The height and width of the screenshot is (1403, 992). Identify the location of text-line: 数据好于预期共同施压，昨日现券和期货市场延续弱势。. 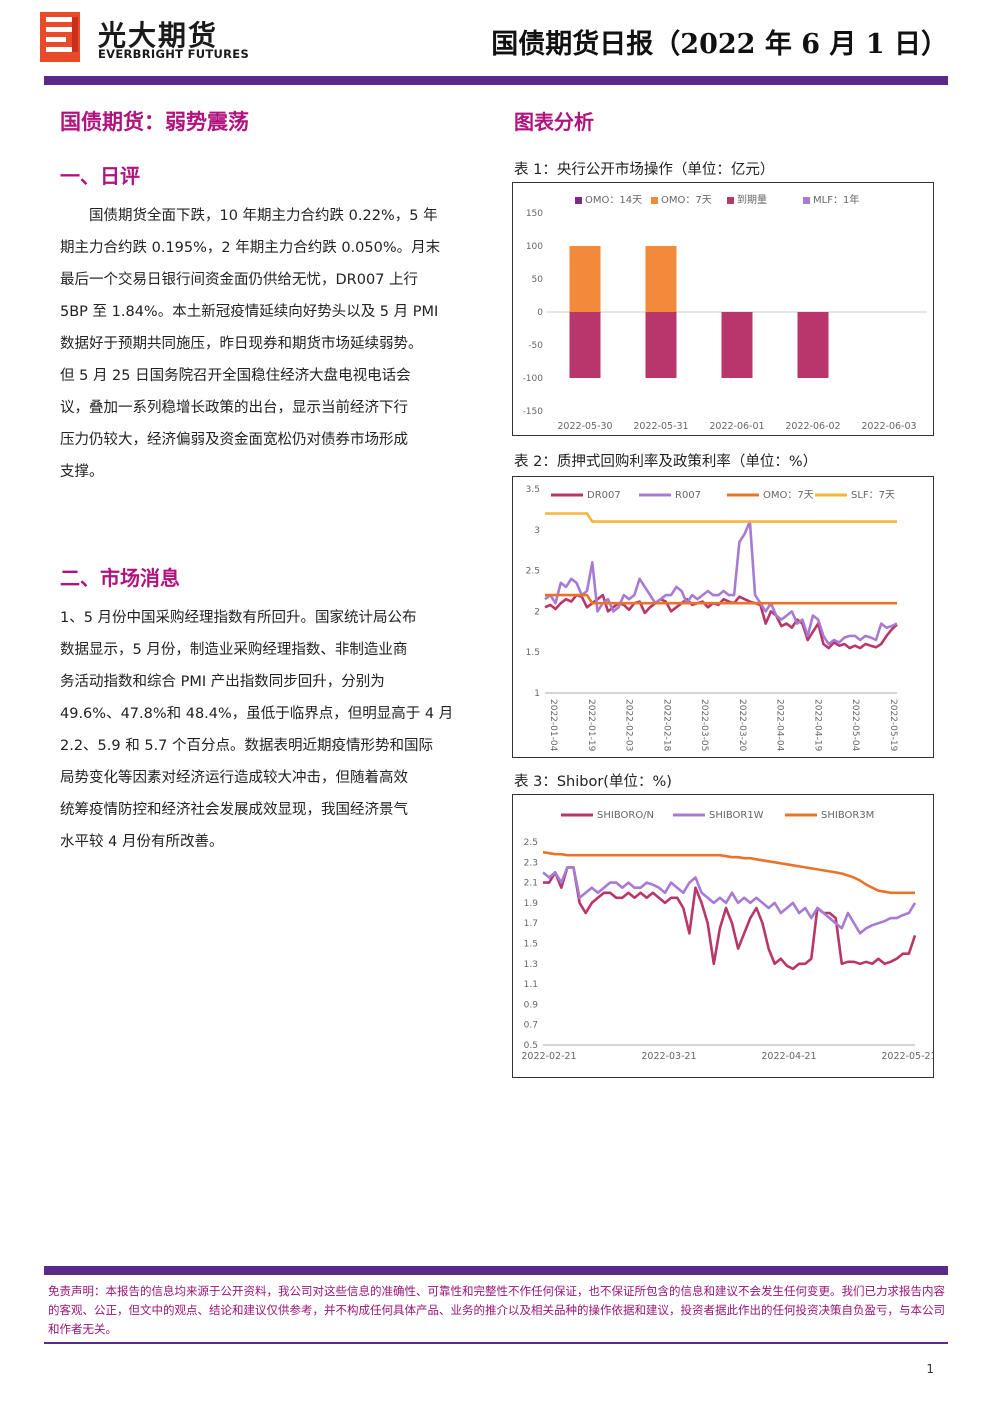
(241, 344).